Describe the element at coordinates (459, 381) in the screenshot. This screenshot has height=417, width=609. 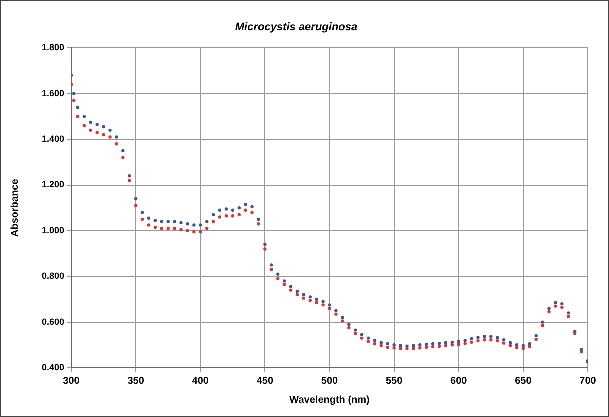
I see `x-tick-label: 600` at that location.